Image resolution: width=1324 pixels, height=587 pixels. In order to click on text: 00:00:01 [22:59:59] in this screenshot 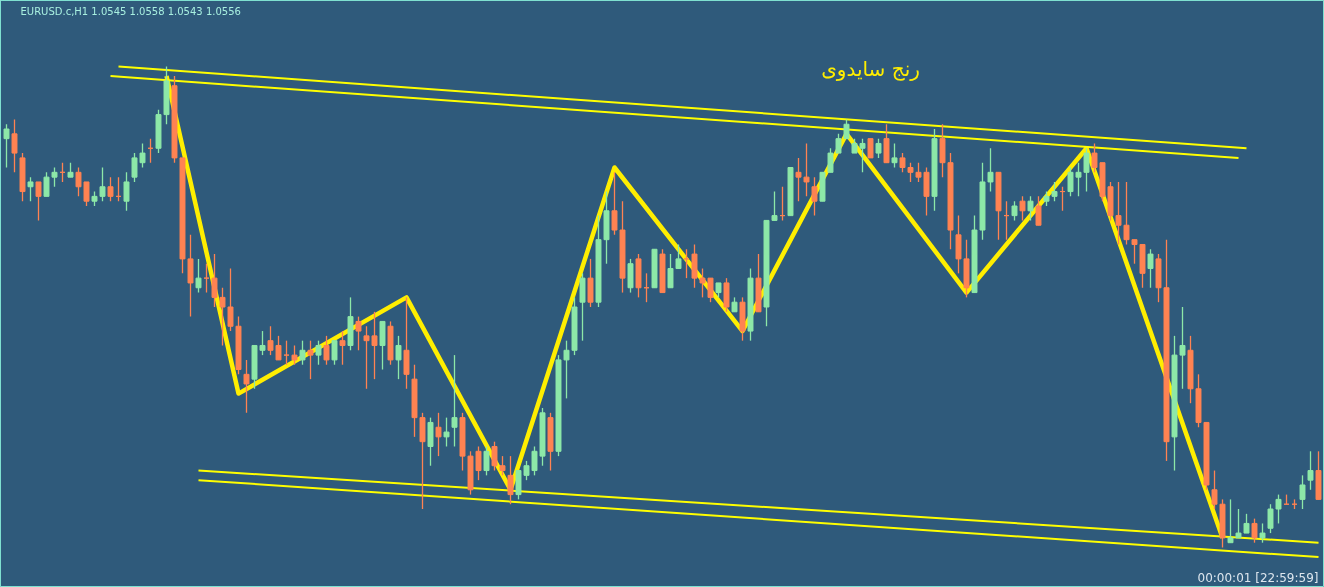, I will do `click(1258, 577)`.